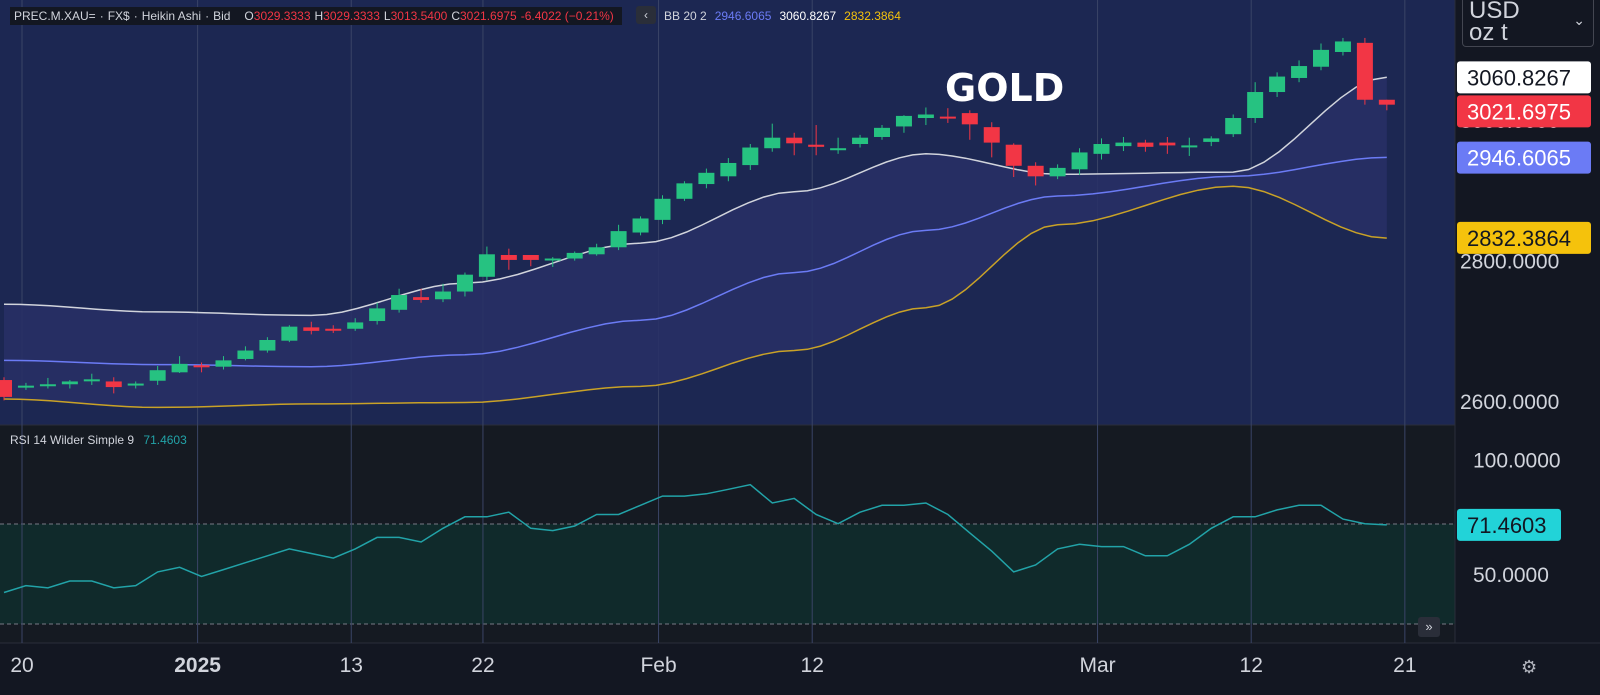 Image resolution: width=1600 pixels, height=695 pixels. Describe the element at coordinates (1519, 77) in the screenshot. I see `price-label-text: 3060.8267` at that location.